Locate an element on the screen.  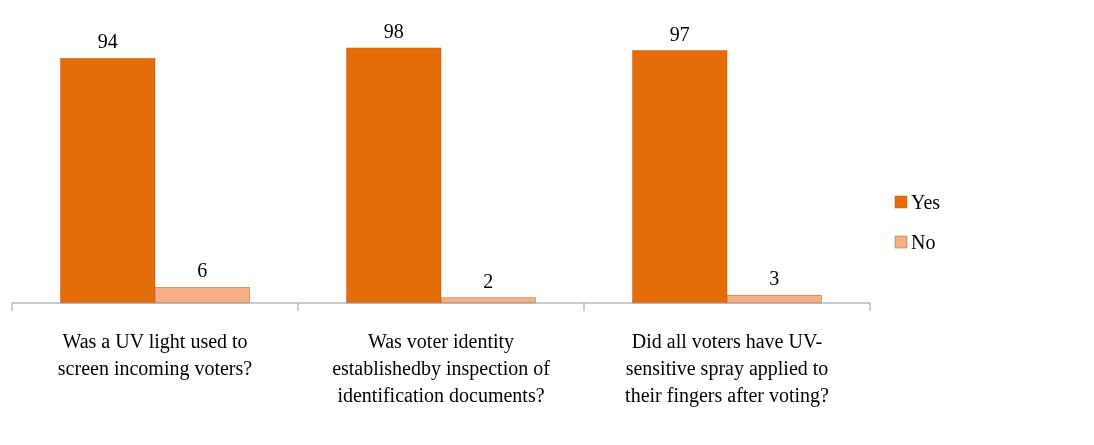
data-label: 94 is located at coordinates (107, 41).